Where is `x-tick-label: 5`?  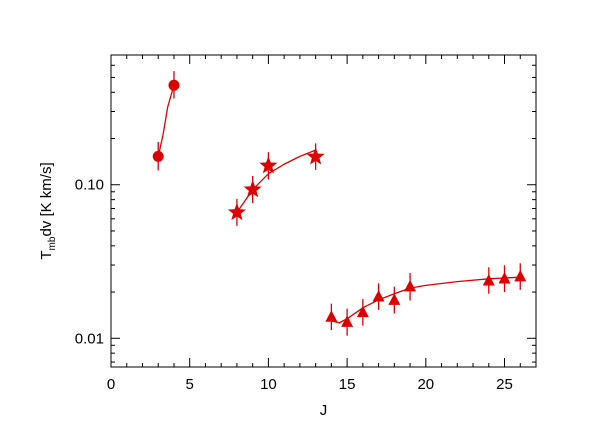
x-tick-label: 5 is located at coordinates (190, 384).